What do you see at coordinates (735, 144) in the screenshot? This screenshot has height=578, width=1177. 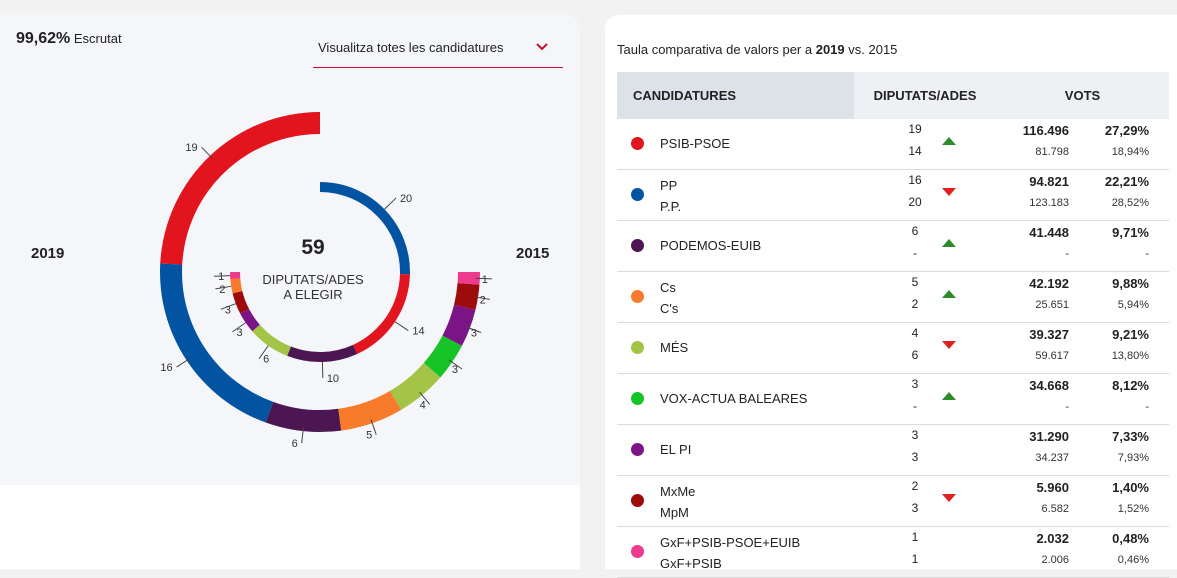 I see `cell-party: PSIB-PSOE` at bounding box center [735, 144].